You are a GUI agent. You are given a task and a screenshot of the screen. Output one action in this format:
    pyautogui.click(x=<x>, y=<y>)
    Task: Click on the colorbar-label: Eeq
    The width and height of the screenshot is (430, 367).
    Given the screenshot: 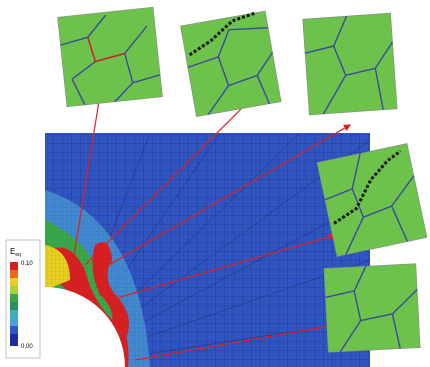 What is the action you would take?
    pyautogui.click(x=15, y=252)
    